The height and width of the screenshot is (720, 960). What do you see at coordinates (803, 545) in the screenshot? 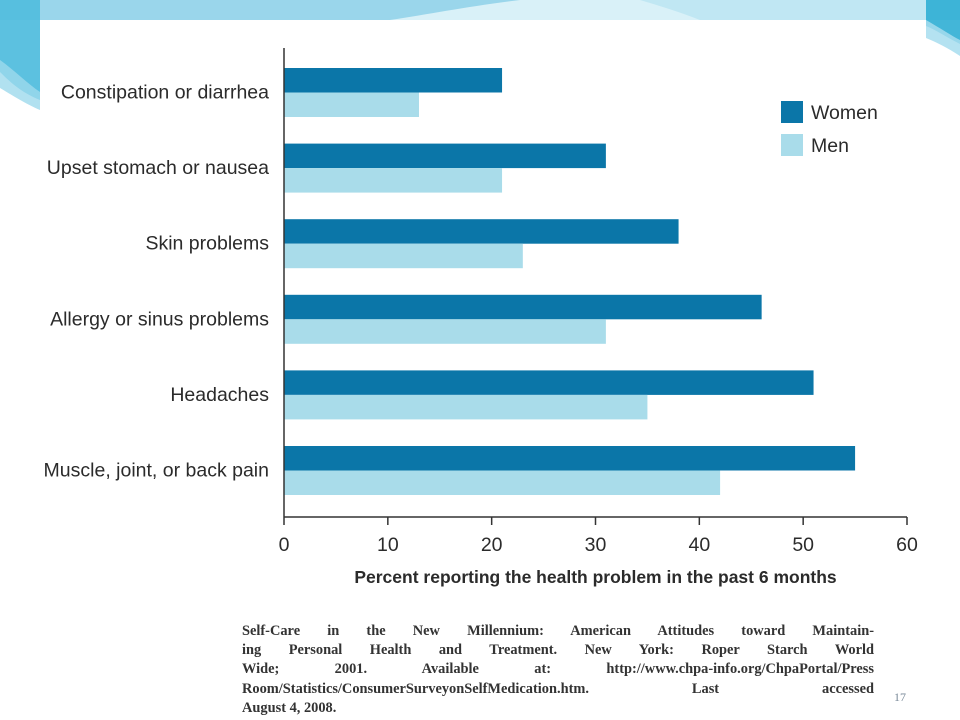
I see `x-tick-label: 50` at bounding box center [803, 545].